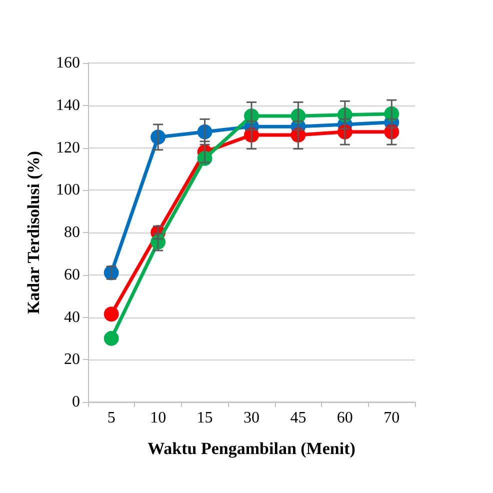  What do you see at coordinates (72, 232) in the screenshot?
I see `y-tick-label: 80` at bounding box center [72, 232].